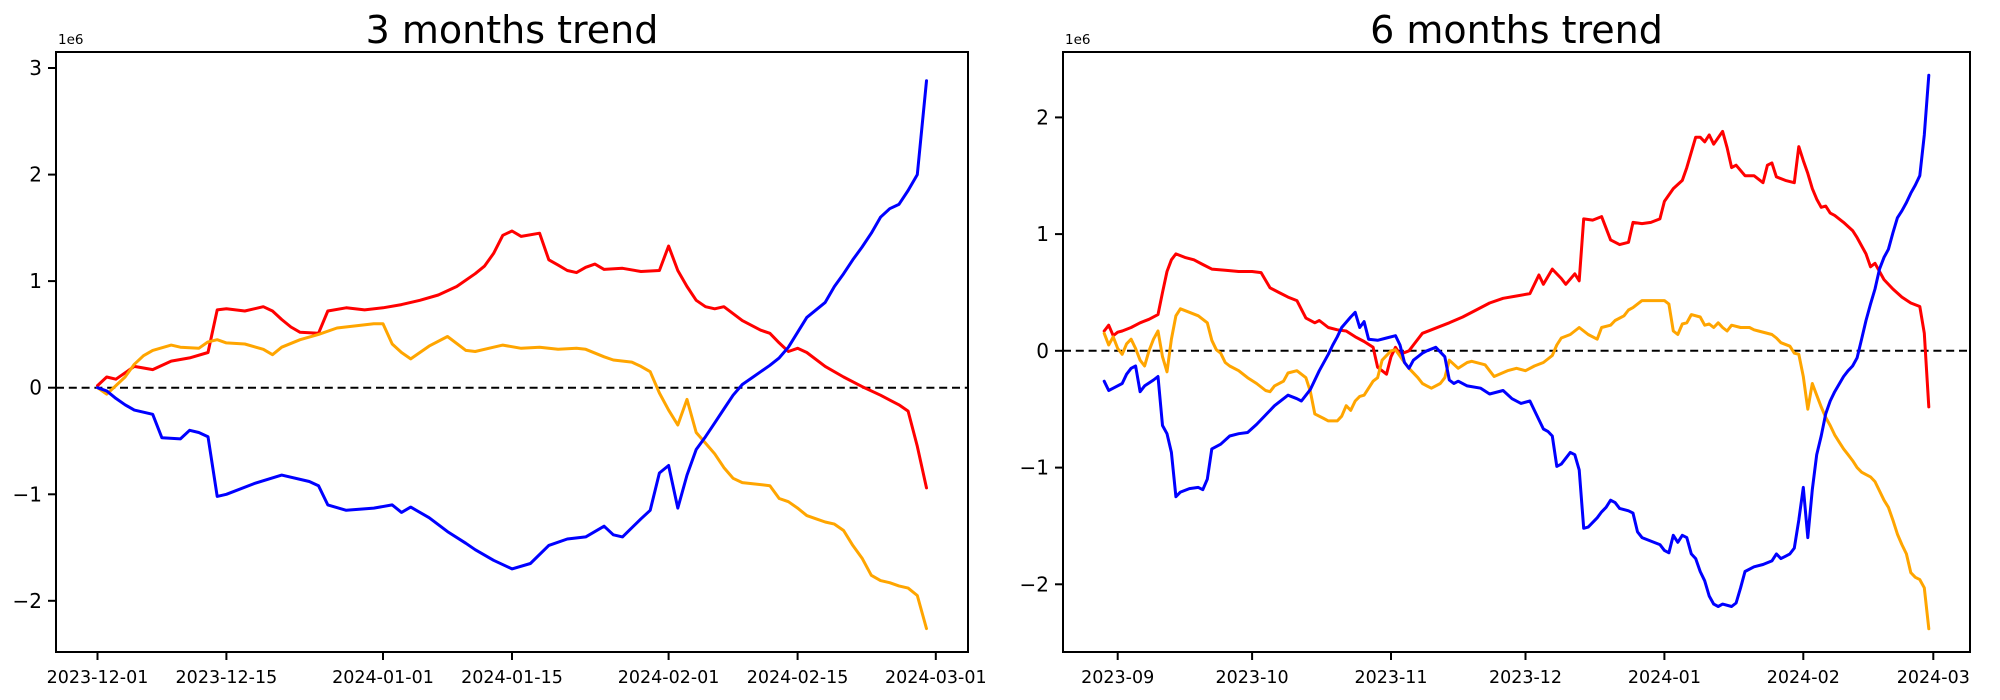  What do you see at coordinates (512, 678) in the screenshot?
I see `x-tick-label: 2024-01-15` at bounding box center [512, 678].